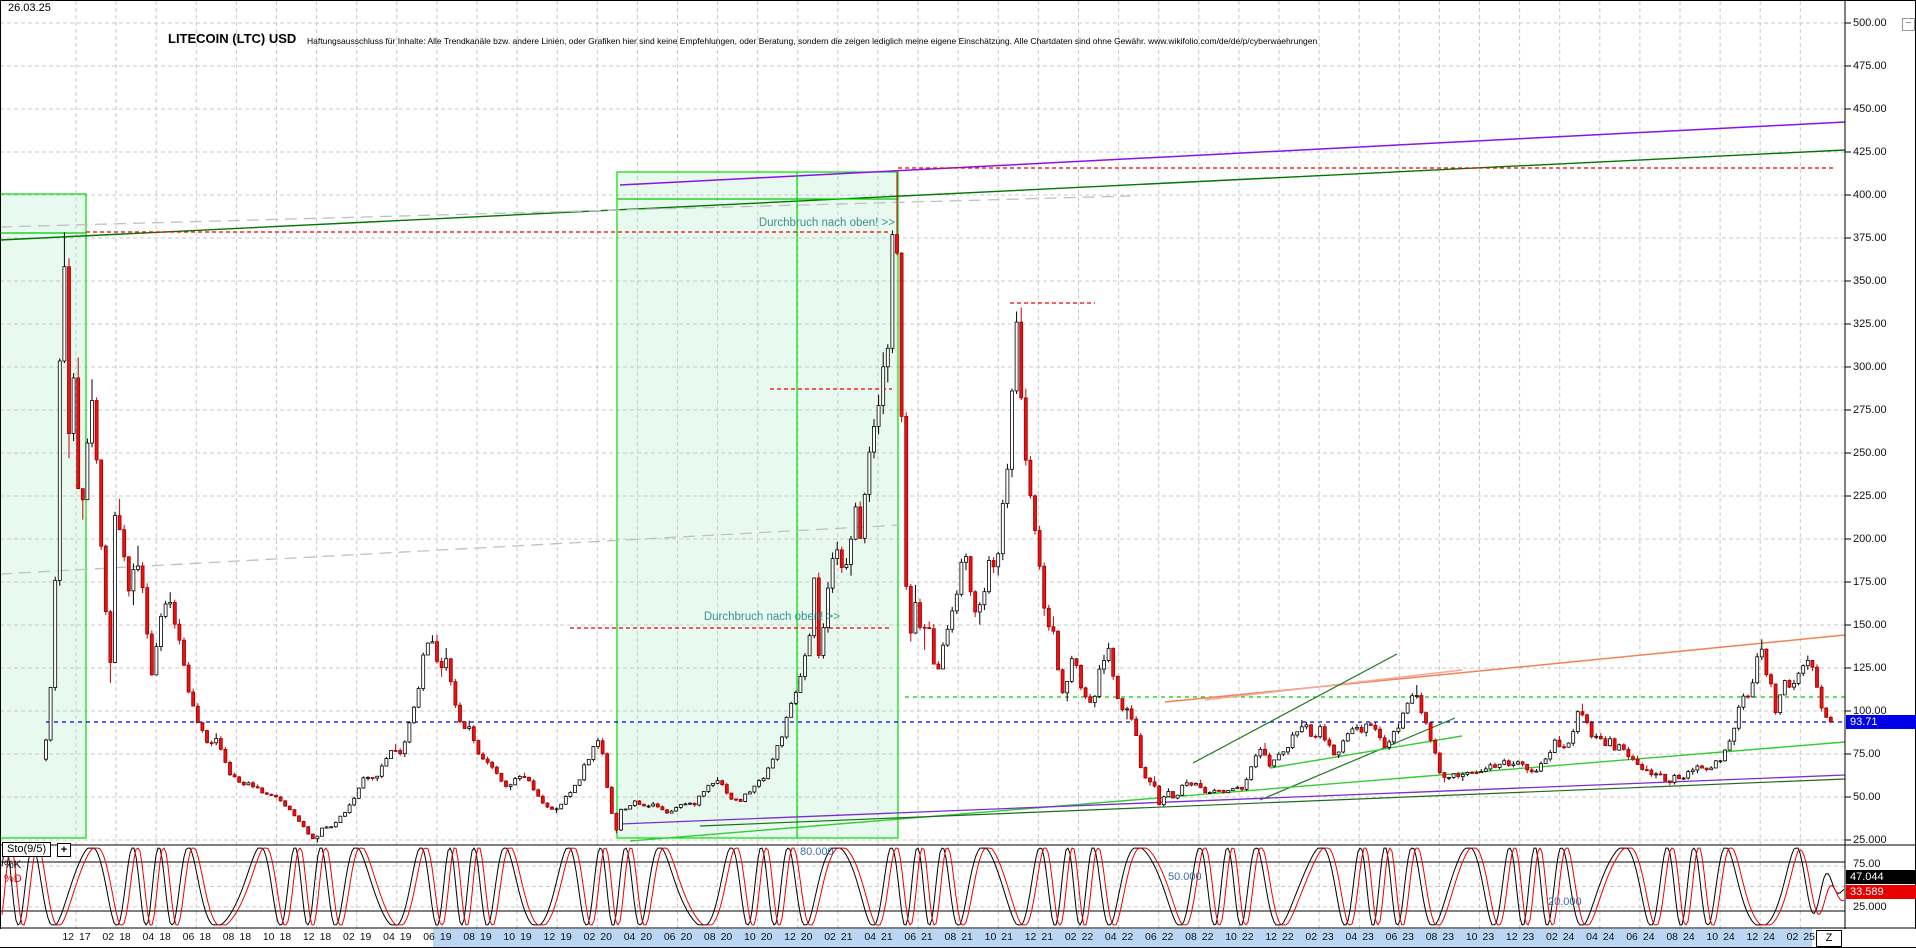 This screenshot has width=1916, height=948. Describe the element at coordinates (1867, 796) in the screenshot. I see `price-axis-label: 50.00` at that location.